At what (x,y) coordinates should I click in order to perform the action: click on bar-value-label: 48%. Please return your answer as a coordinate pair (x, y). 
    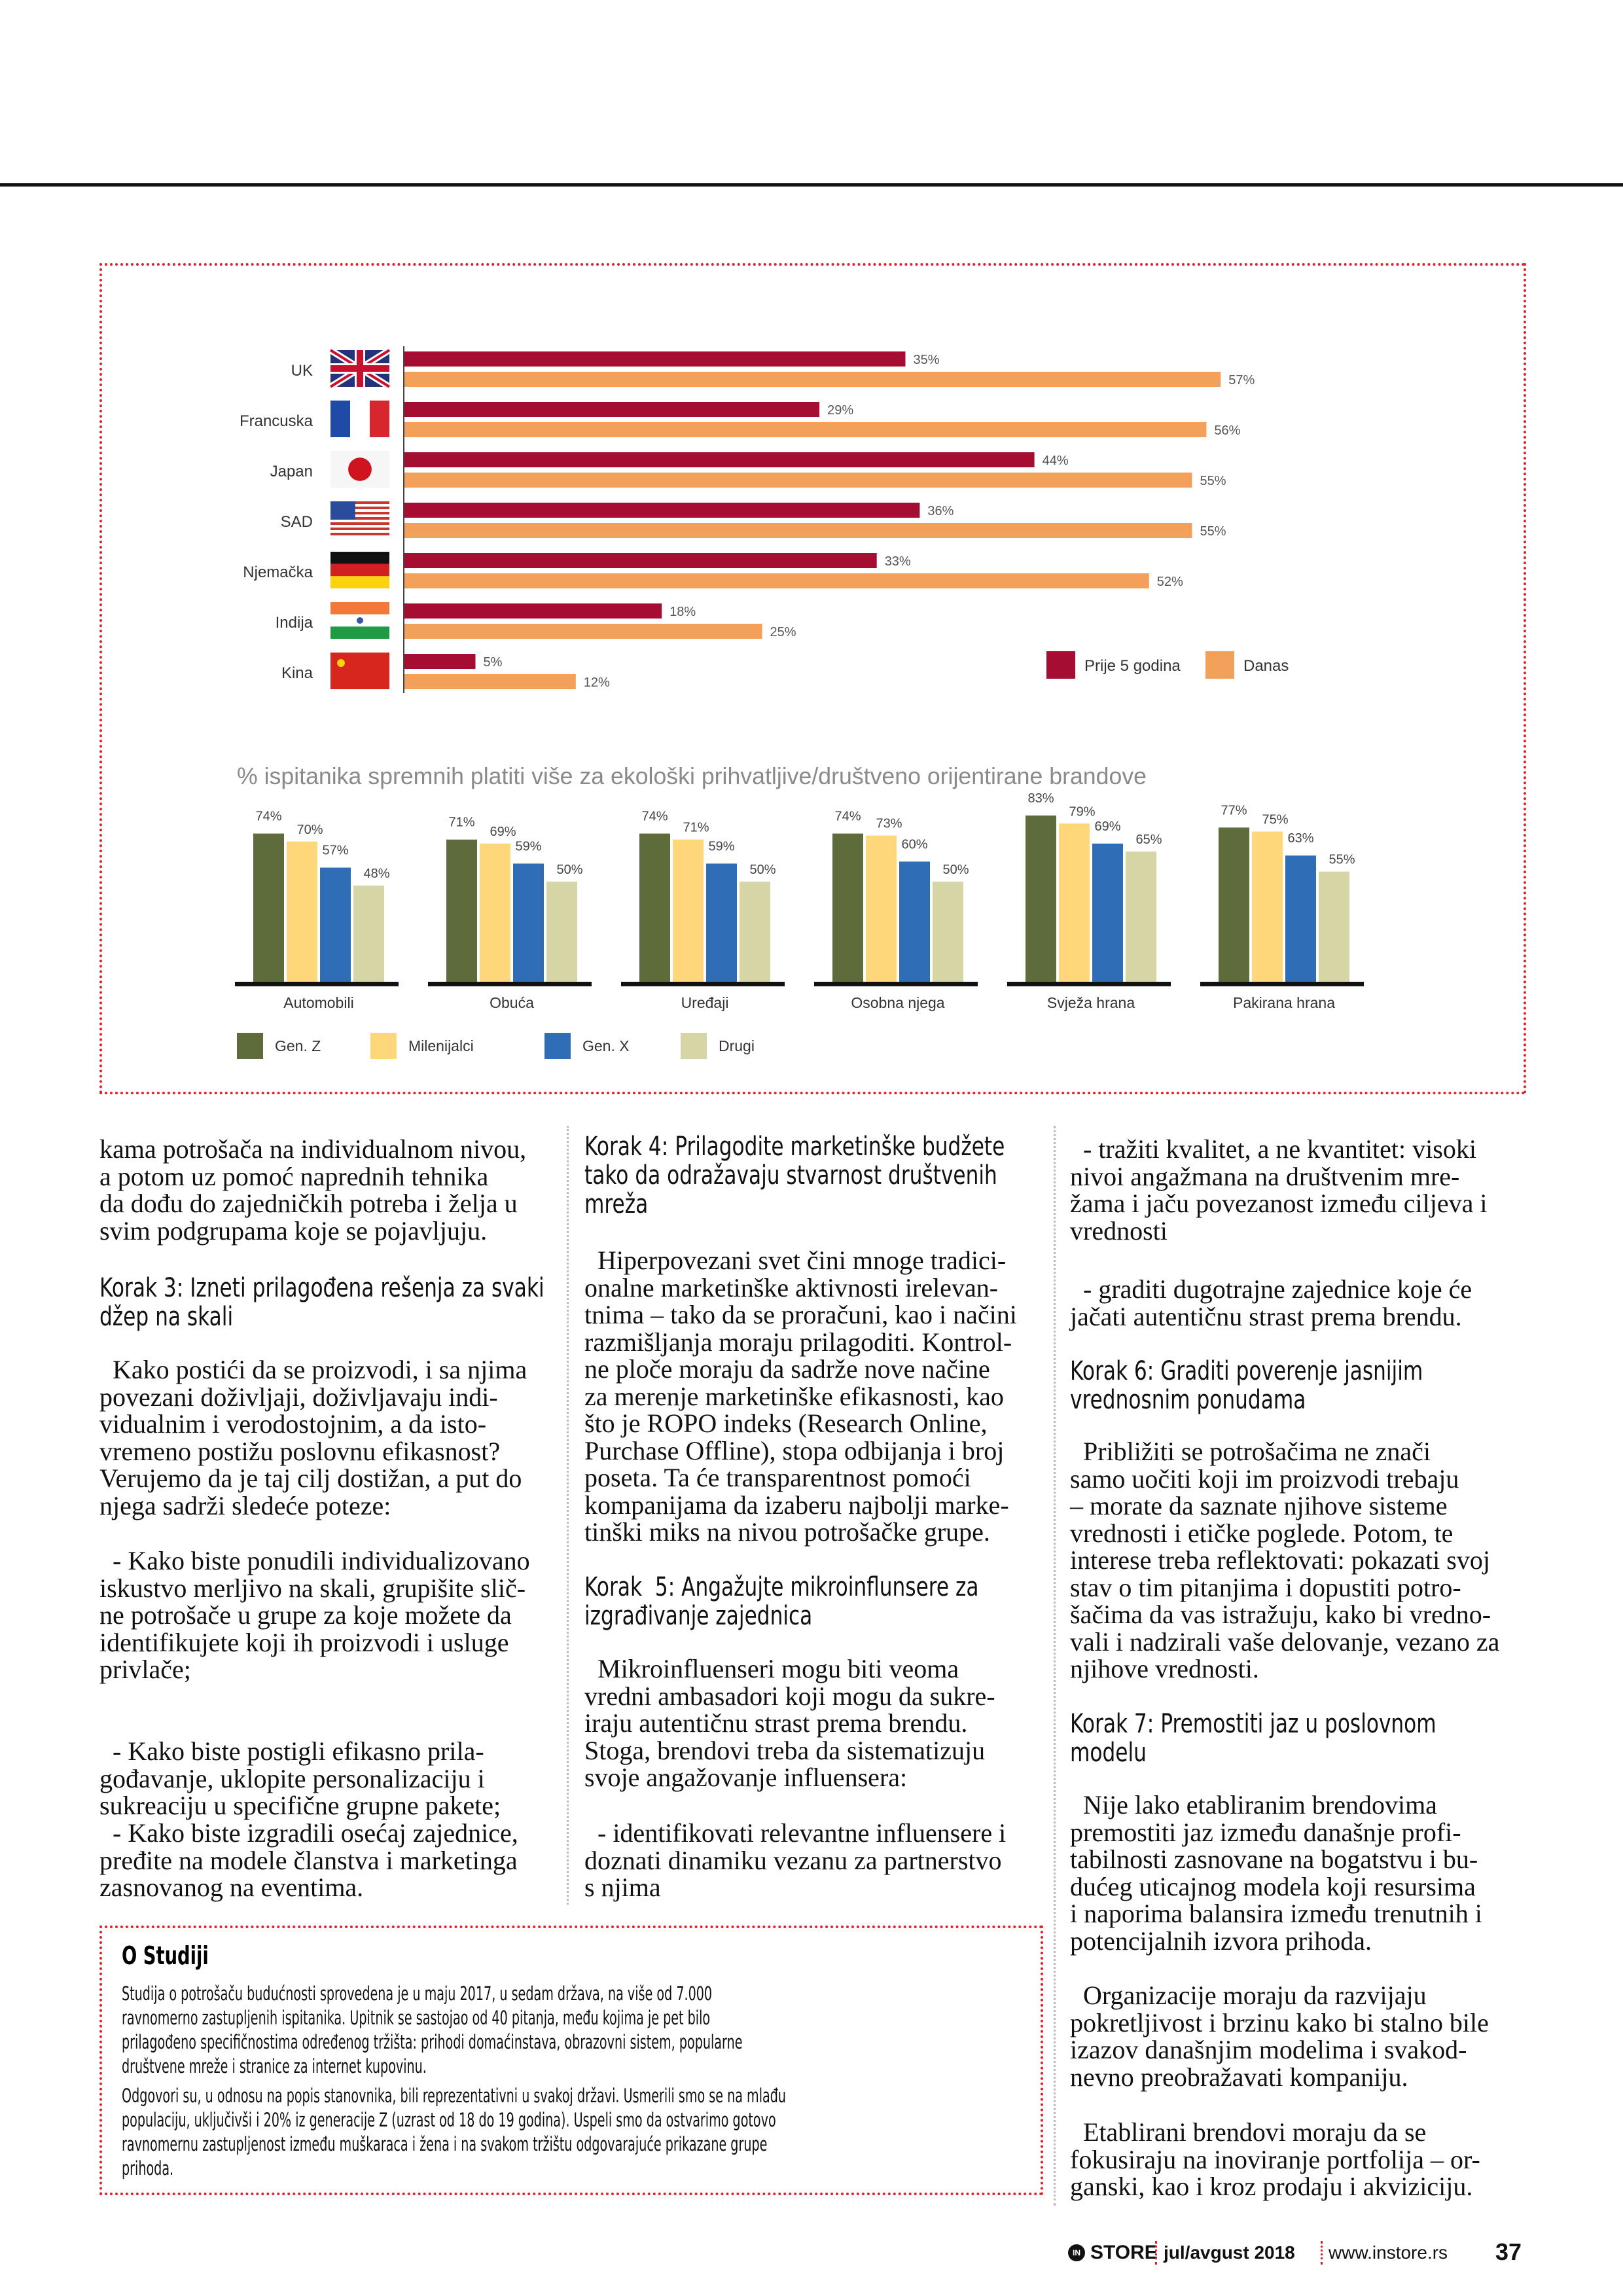
    Looking at the image, I should click on (376, 874).